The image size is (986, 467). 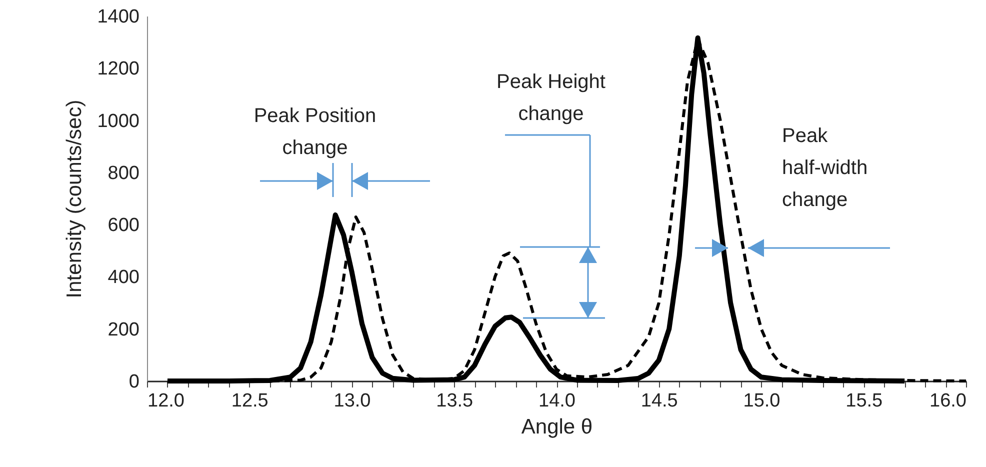 I want to click on x-tick-label: 13.0, so click(x=352, y=401).